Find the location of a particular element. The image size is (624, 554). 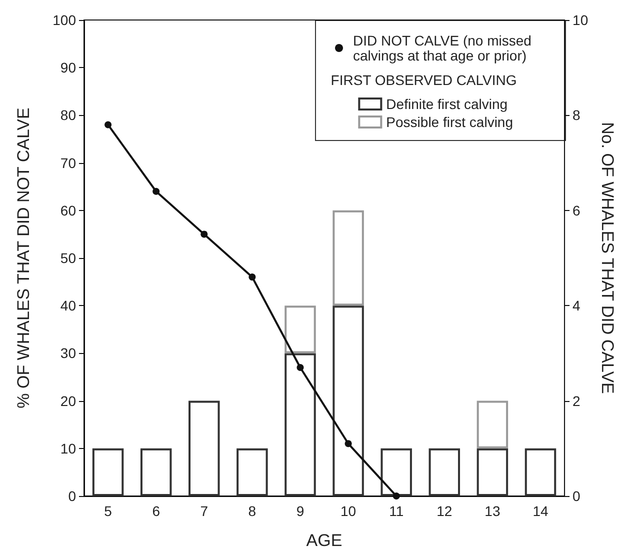

y-tick-label: 100 is located at coordinates (64, 20).